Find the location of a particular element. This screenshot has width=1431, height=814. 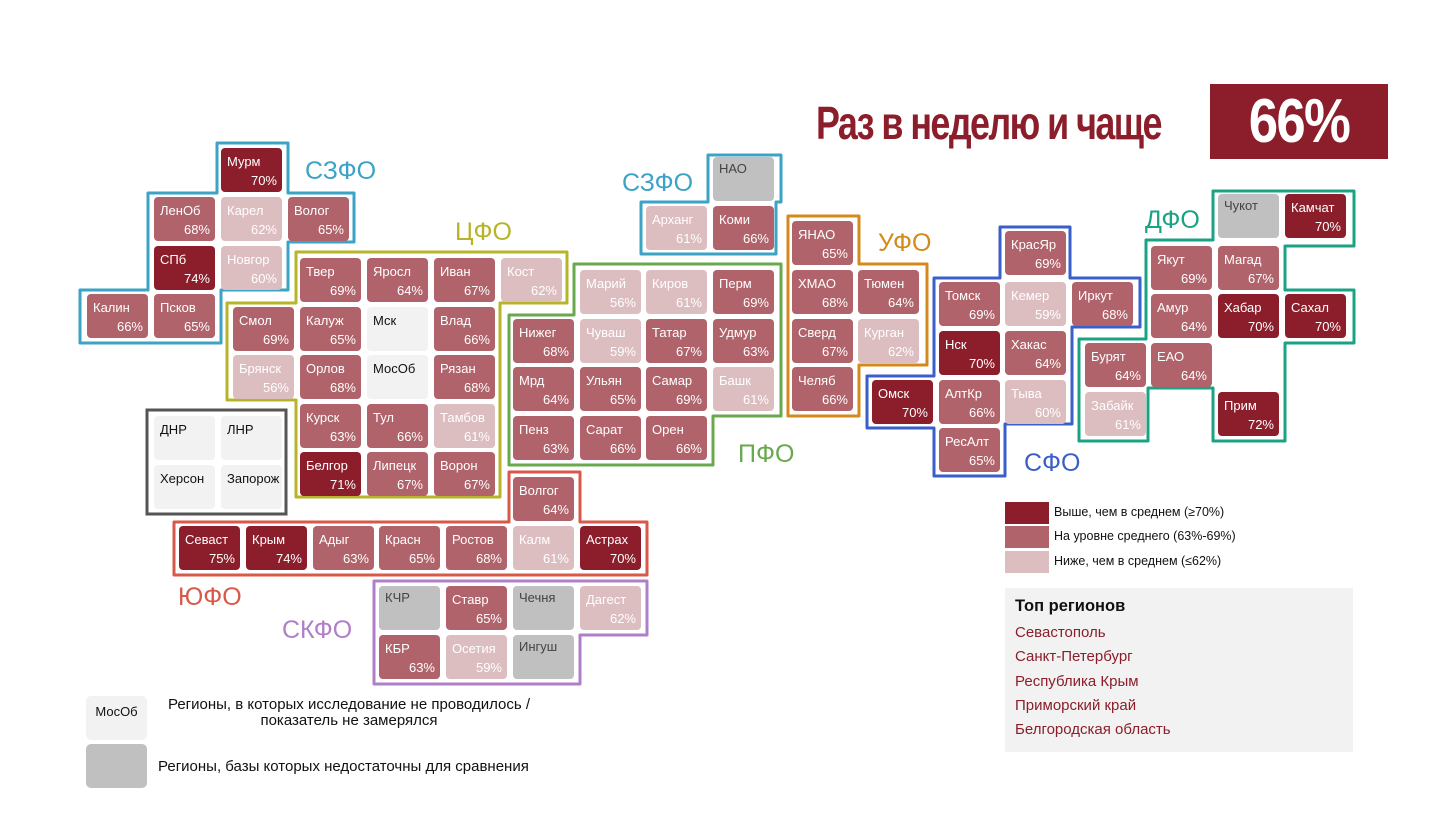

tile-name: Магад is located at coordinates (1243, 259).